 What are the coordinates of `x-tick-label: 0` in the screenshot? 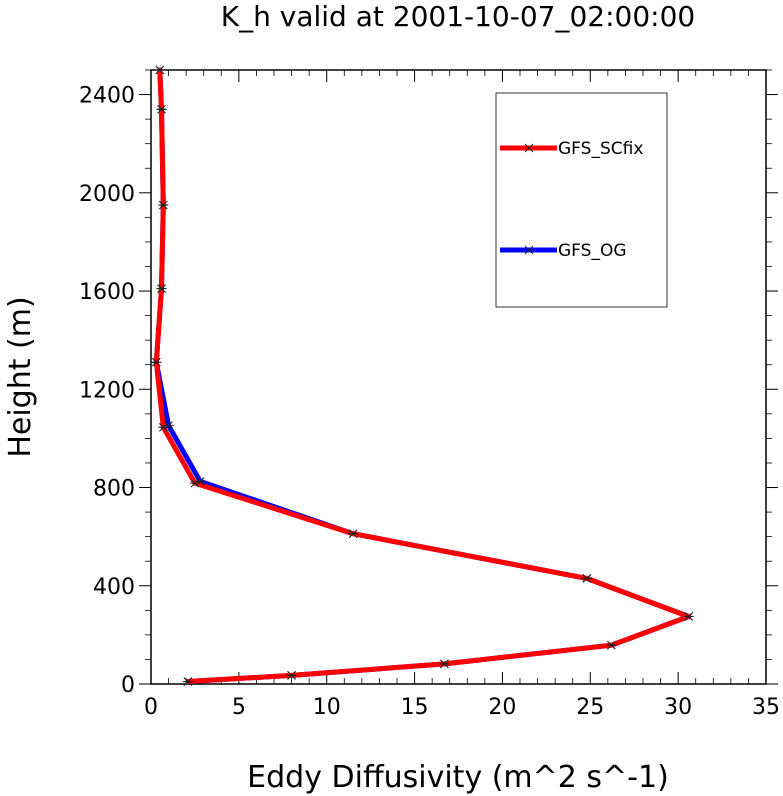 It's located at (151, 707).